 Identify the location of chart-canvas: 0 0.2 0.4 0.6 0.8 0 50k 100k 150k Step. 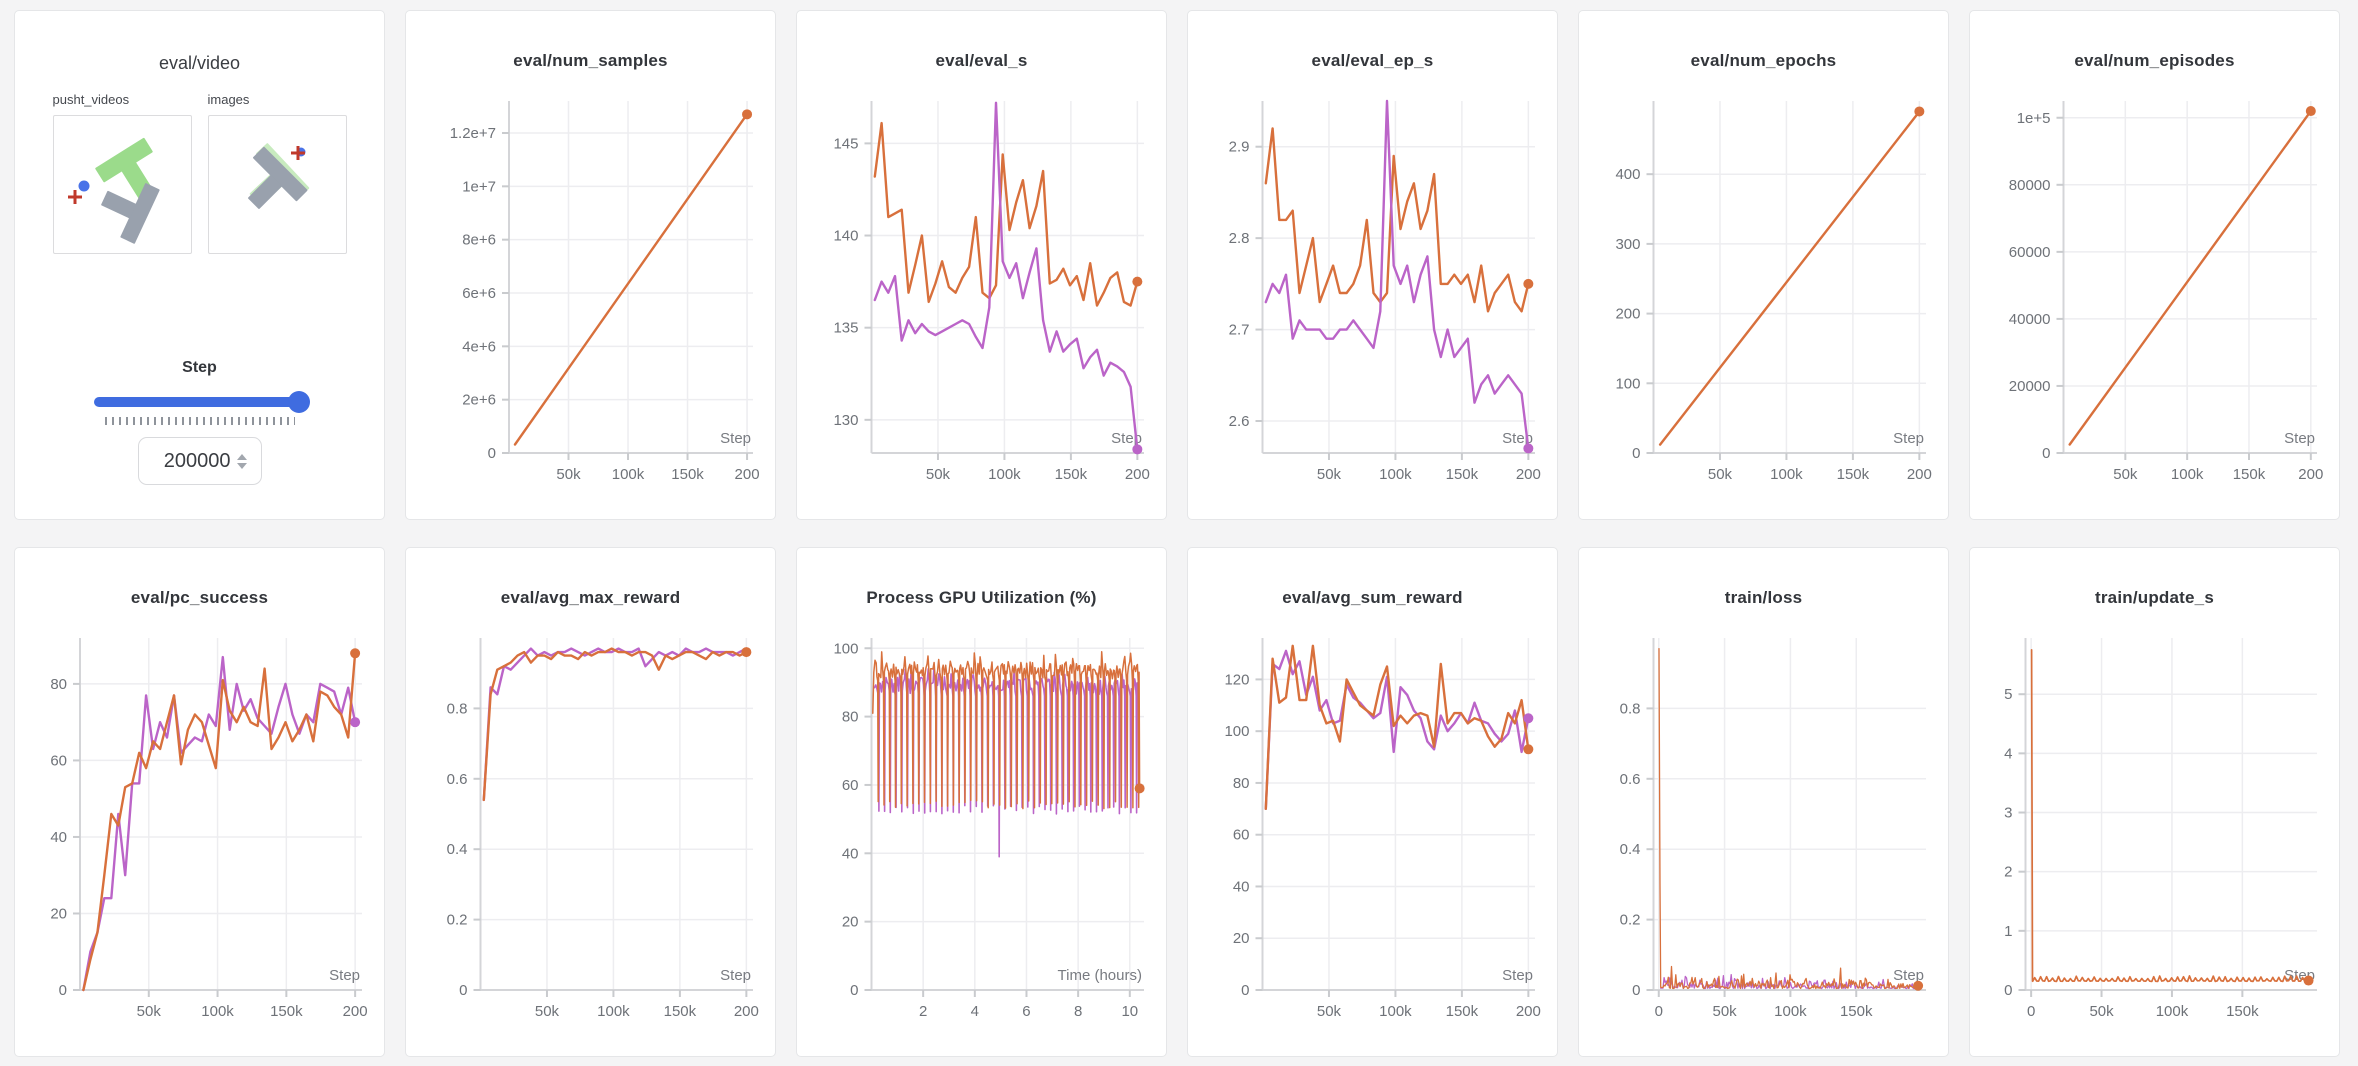
(1763, 833).